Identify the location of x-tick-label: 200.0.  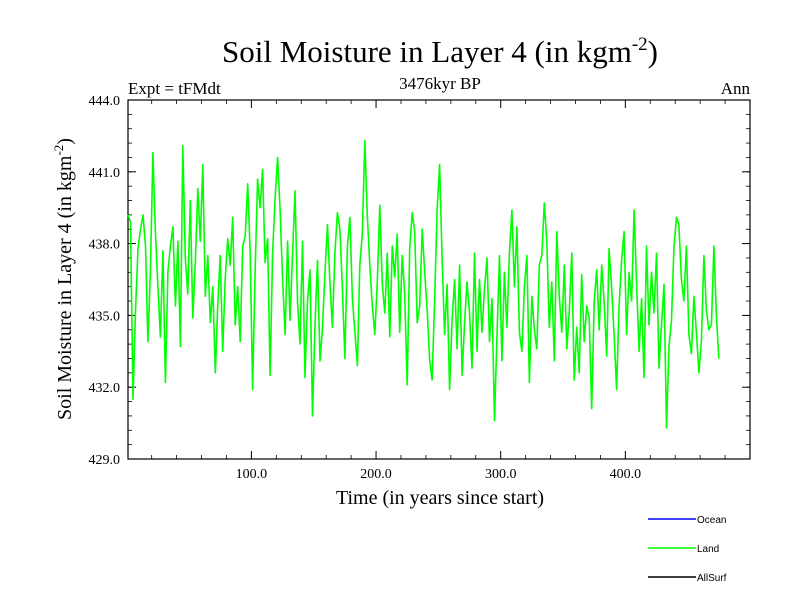
(376, 474).